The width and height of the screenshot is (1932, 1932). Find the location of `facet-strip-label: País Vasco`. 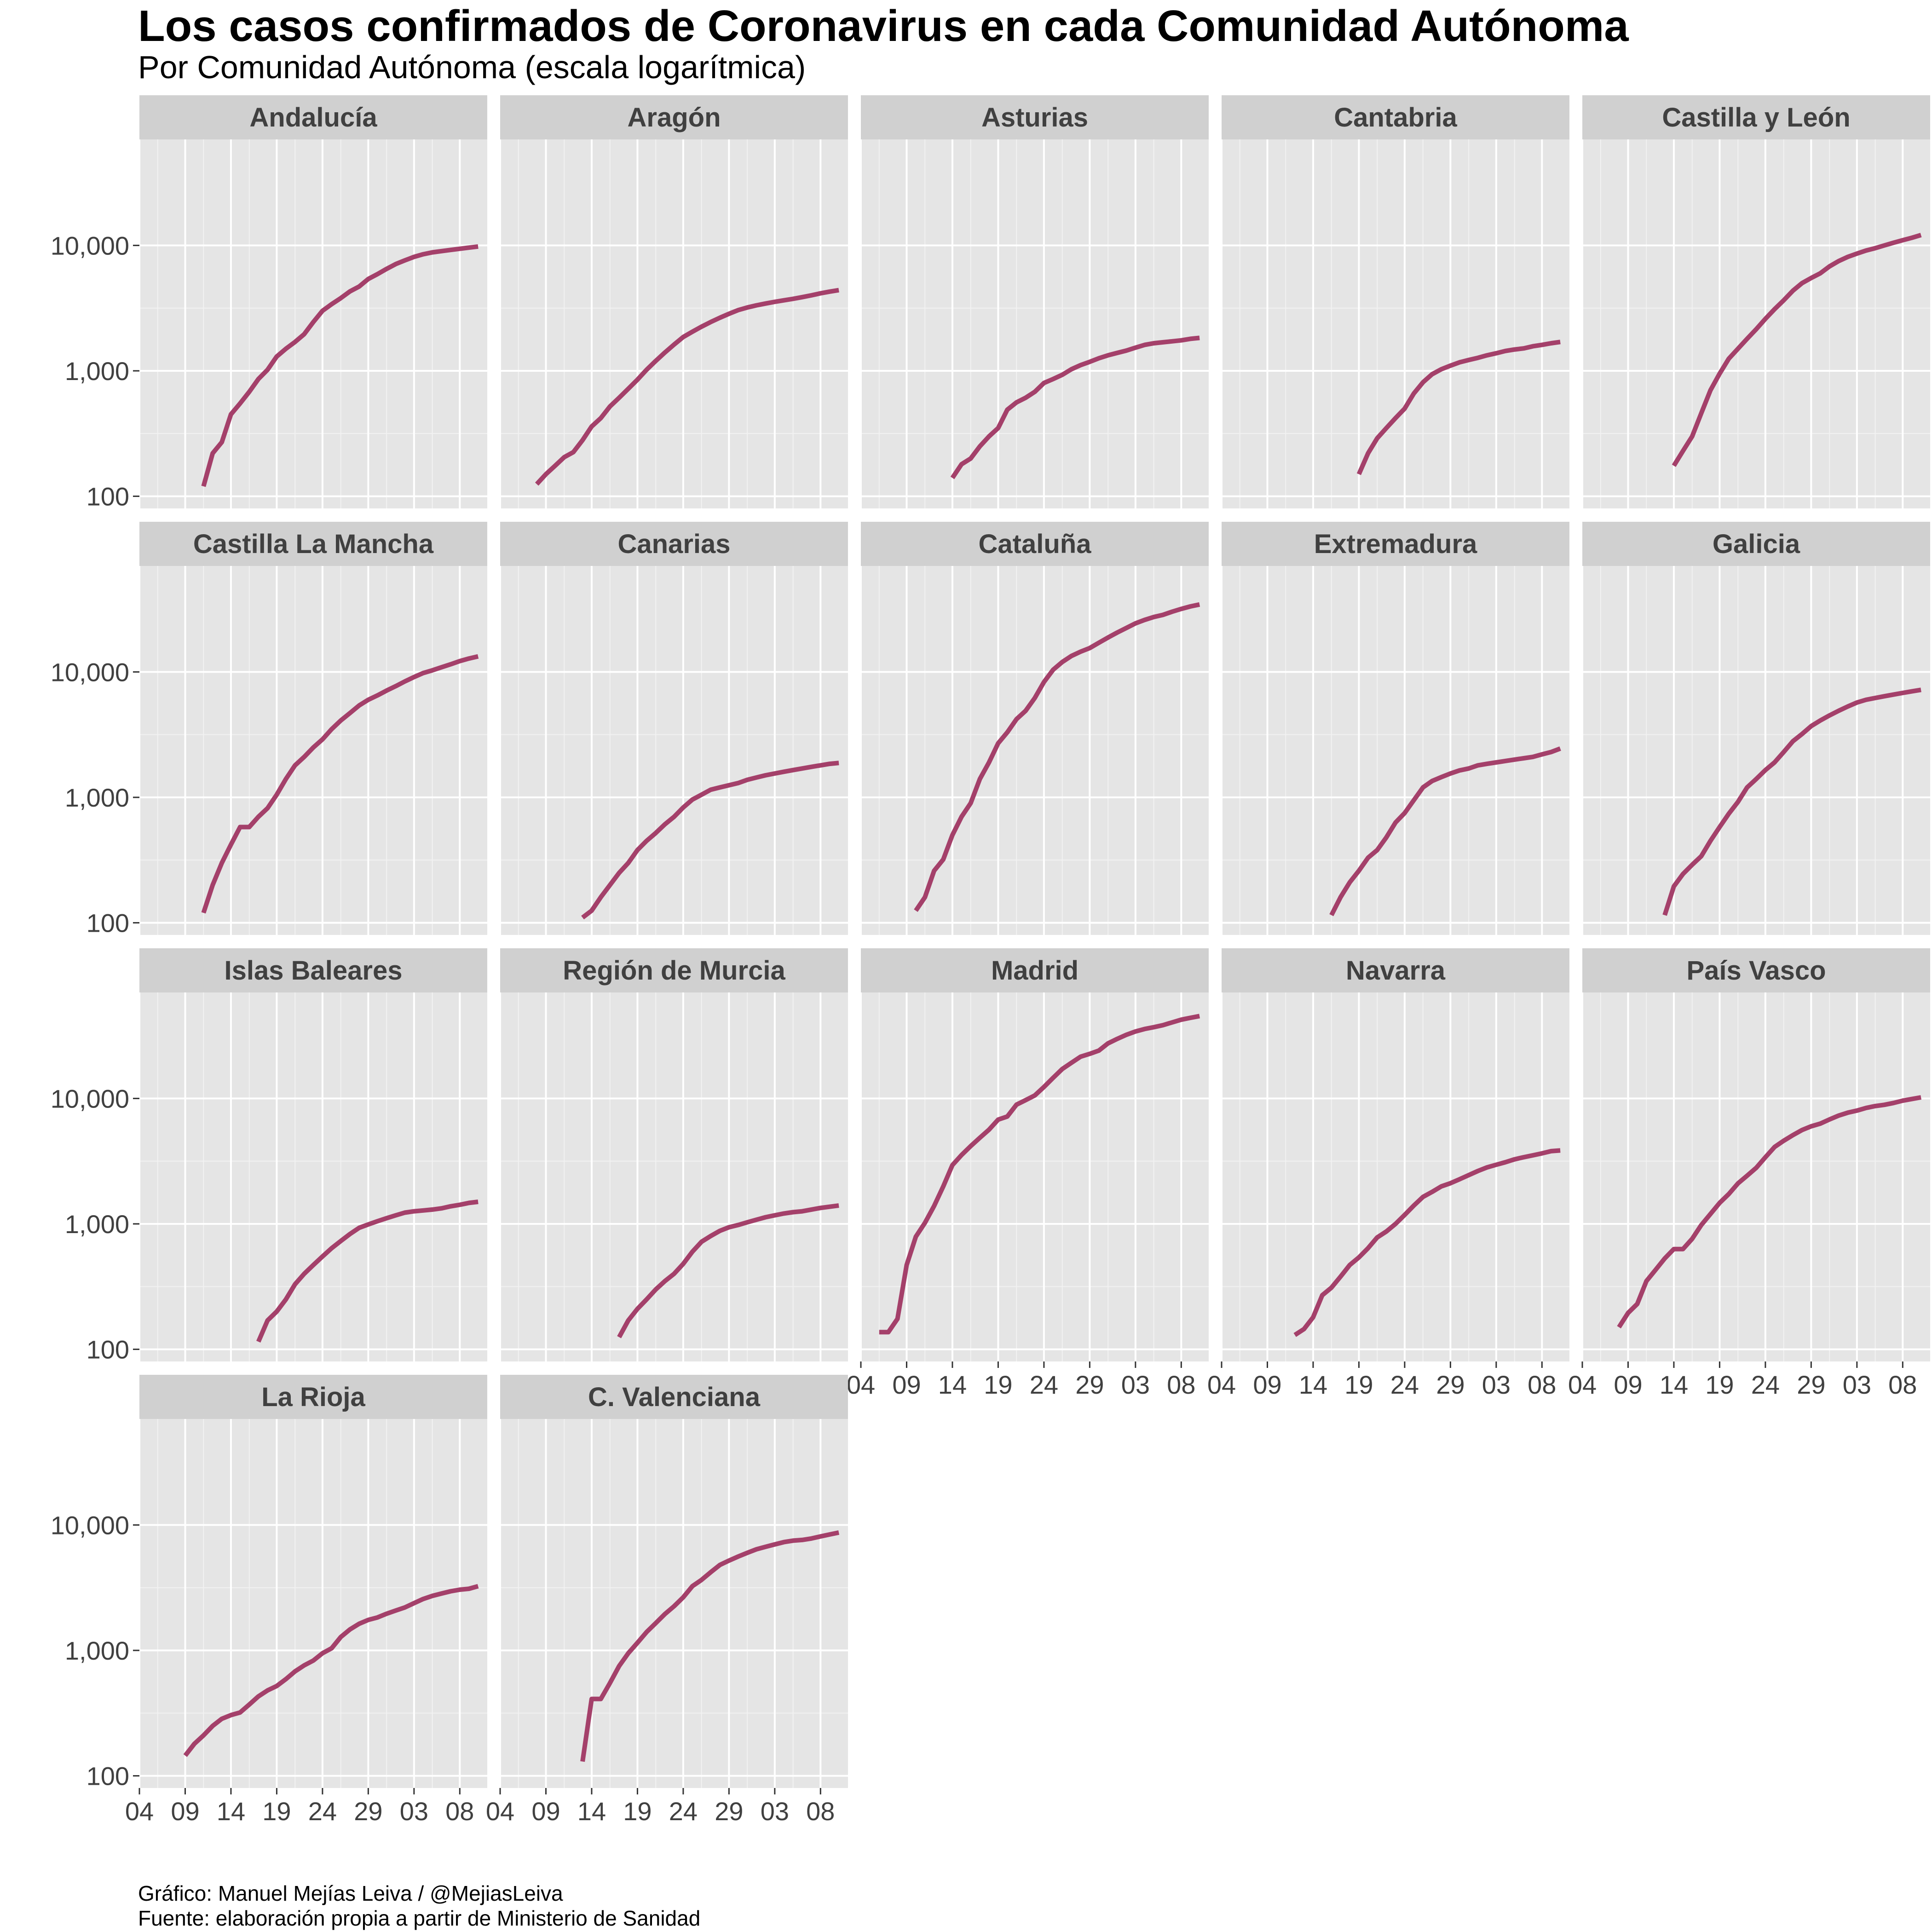

facet-strip-label: País Vasco is located at coordinates (1756, 971).